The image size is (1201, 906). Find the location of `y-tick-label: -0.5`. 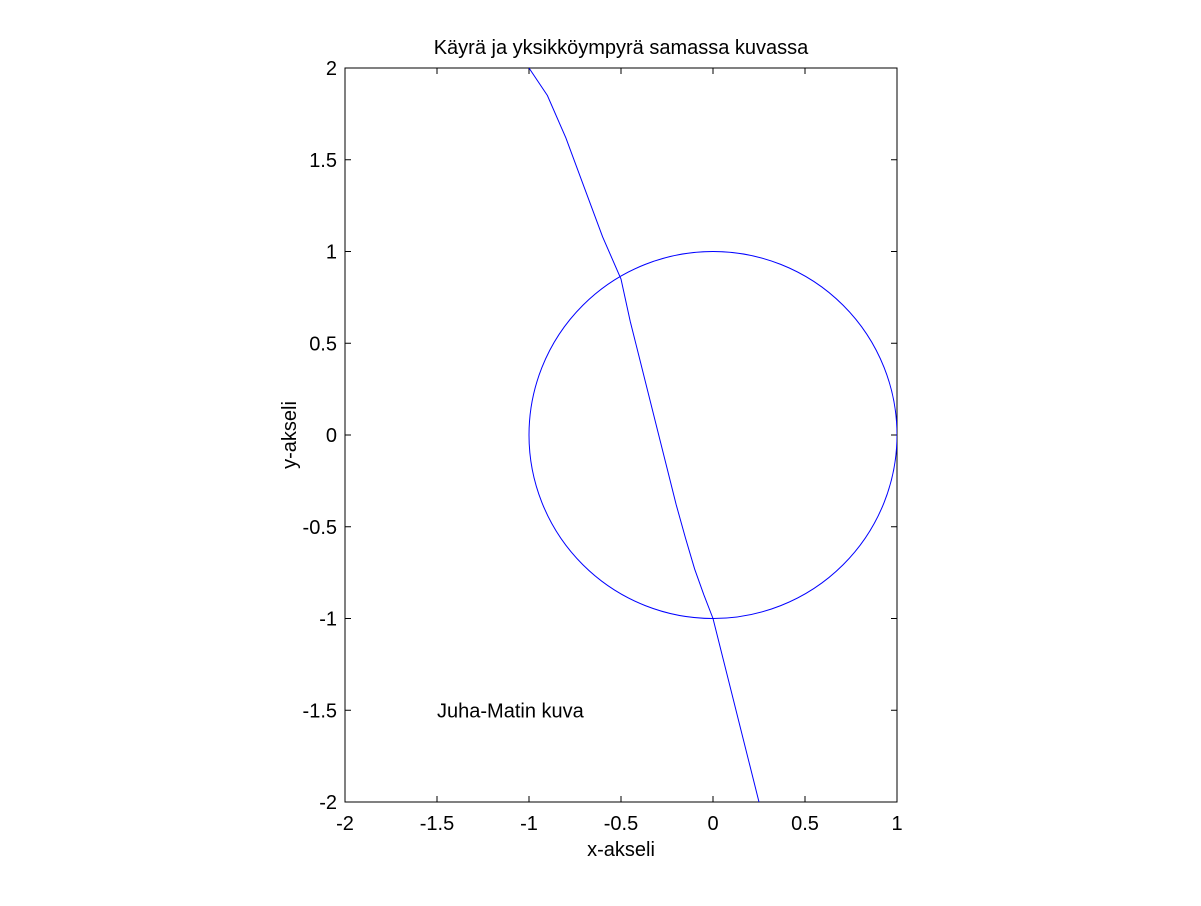

y-tick-label: -0.5 is located at coordinates (320, 528).